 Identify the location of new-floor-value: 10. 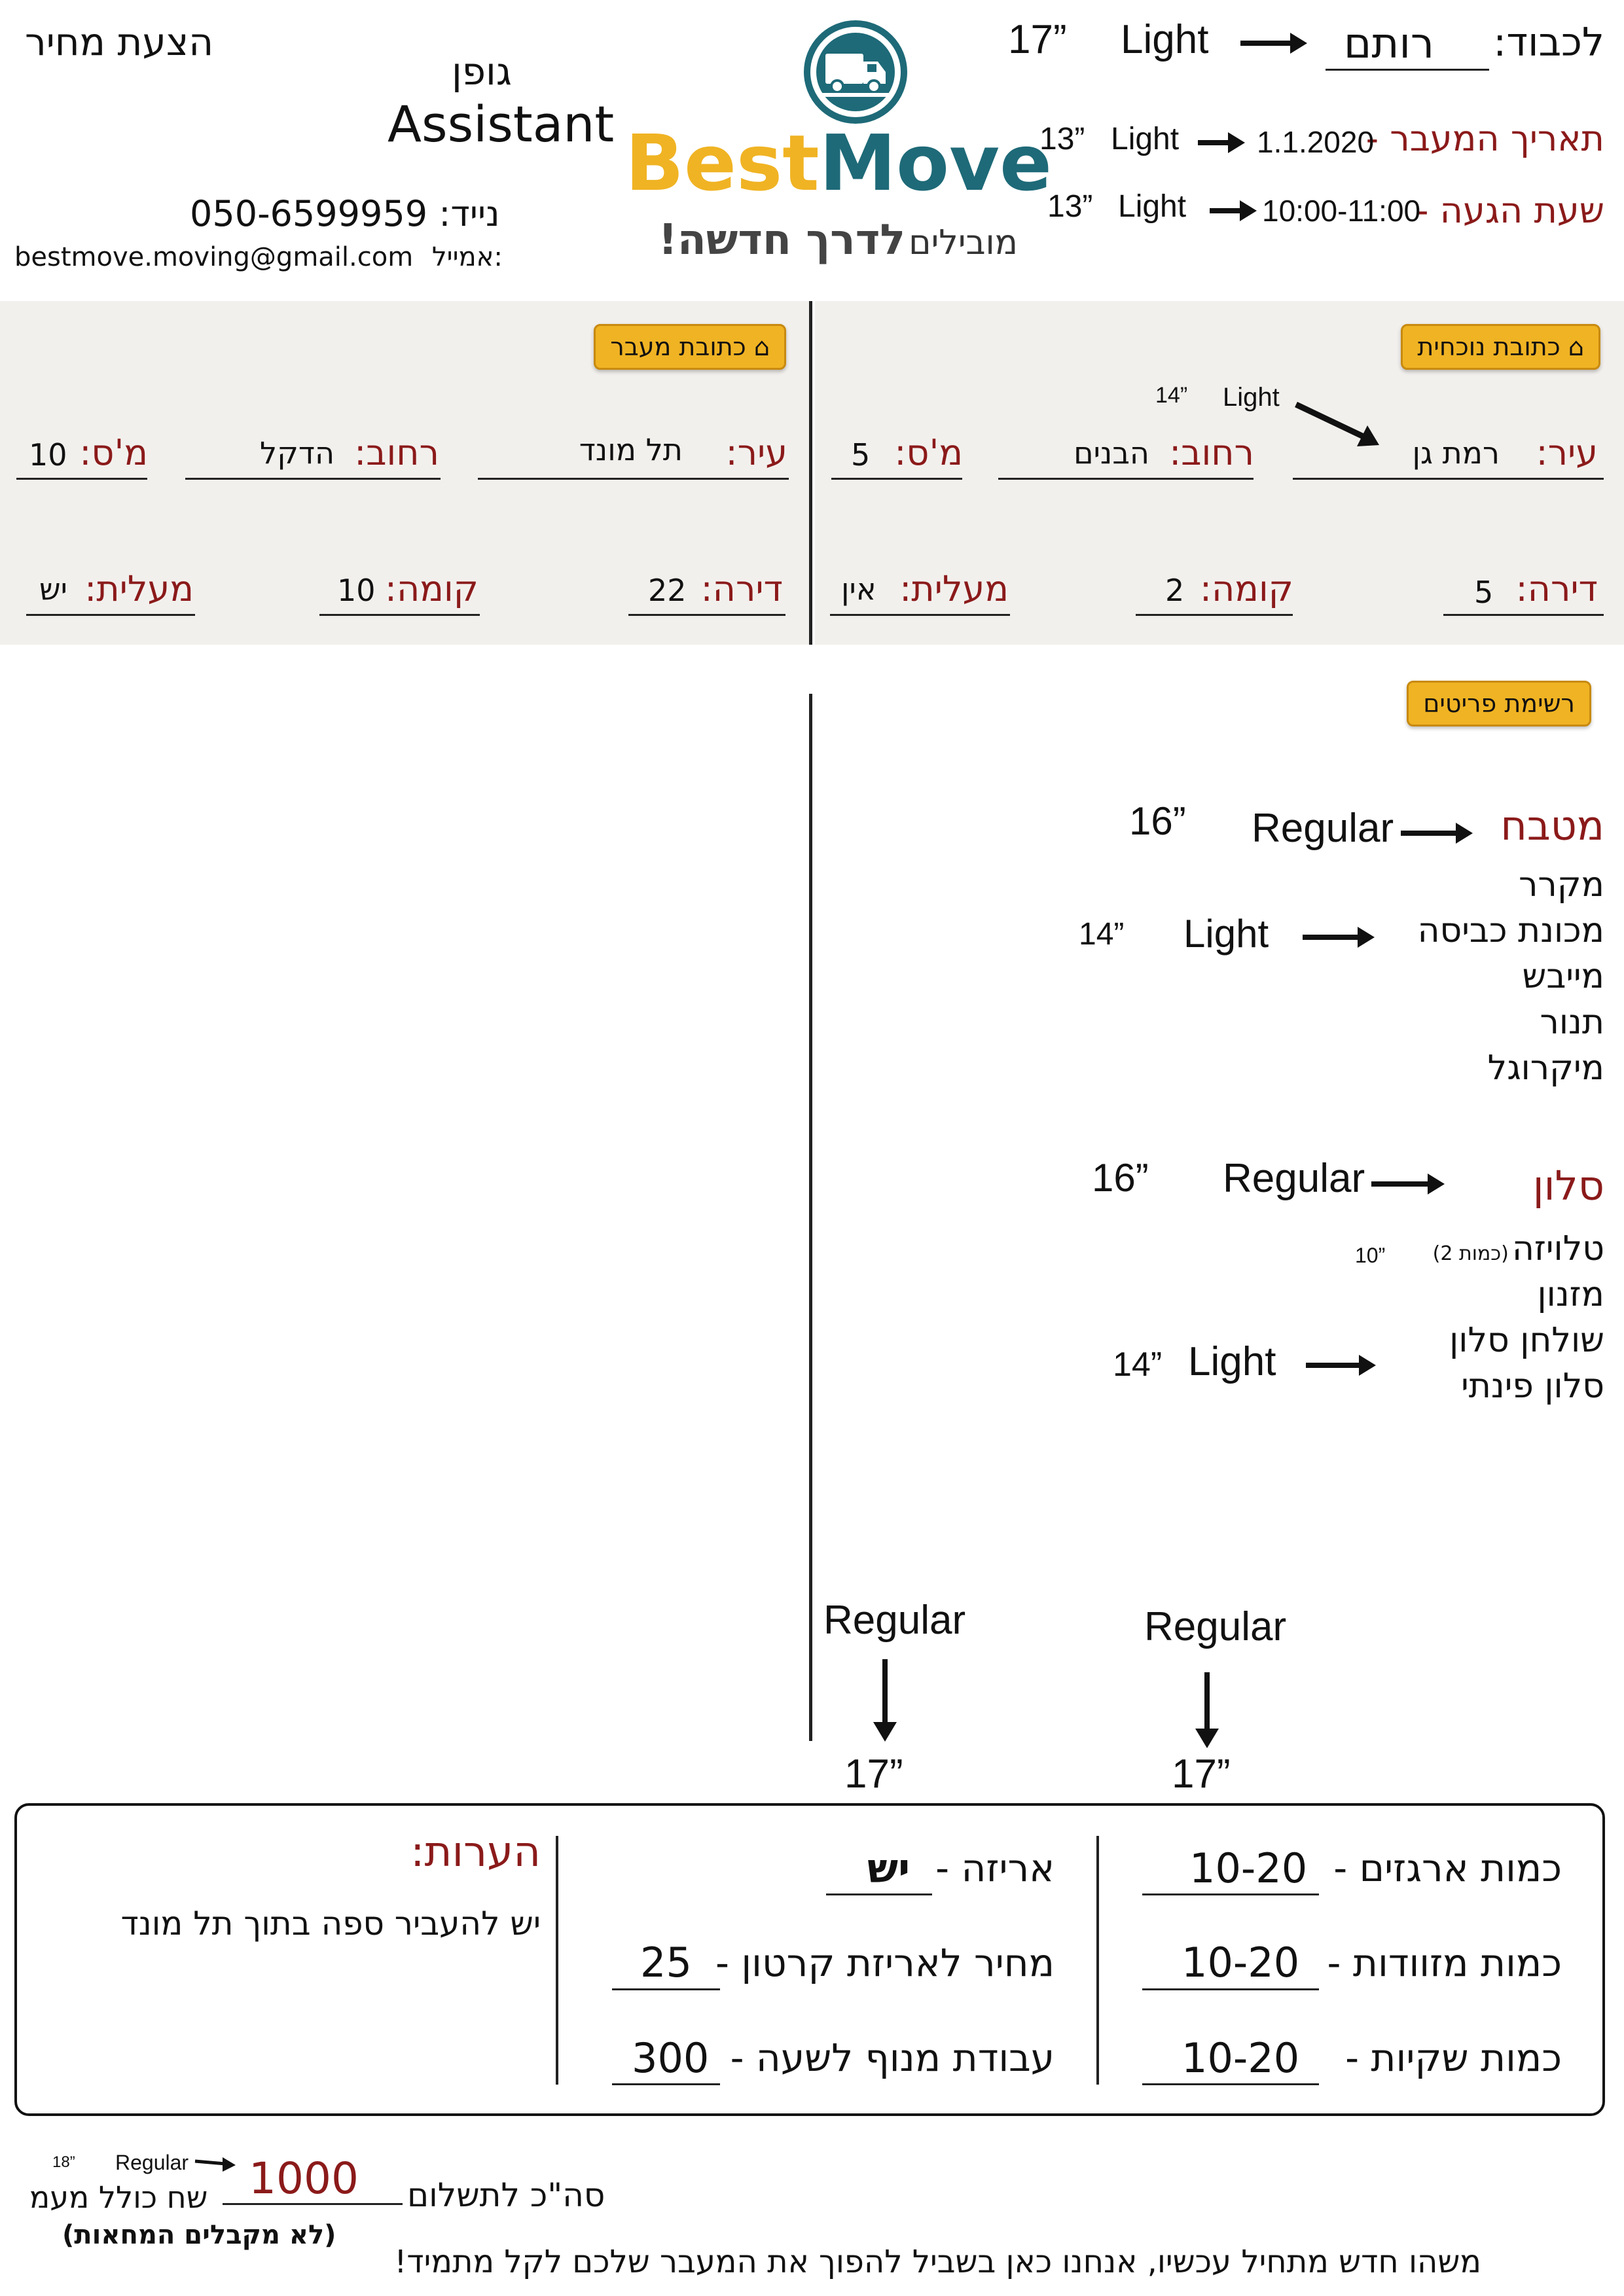
(356, 590).